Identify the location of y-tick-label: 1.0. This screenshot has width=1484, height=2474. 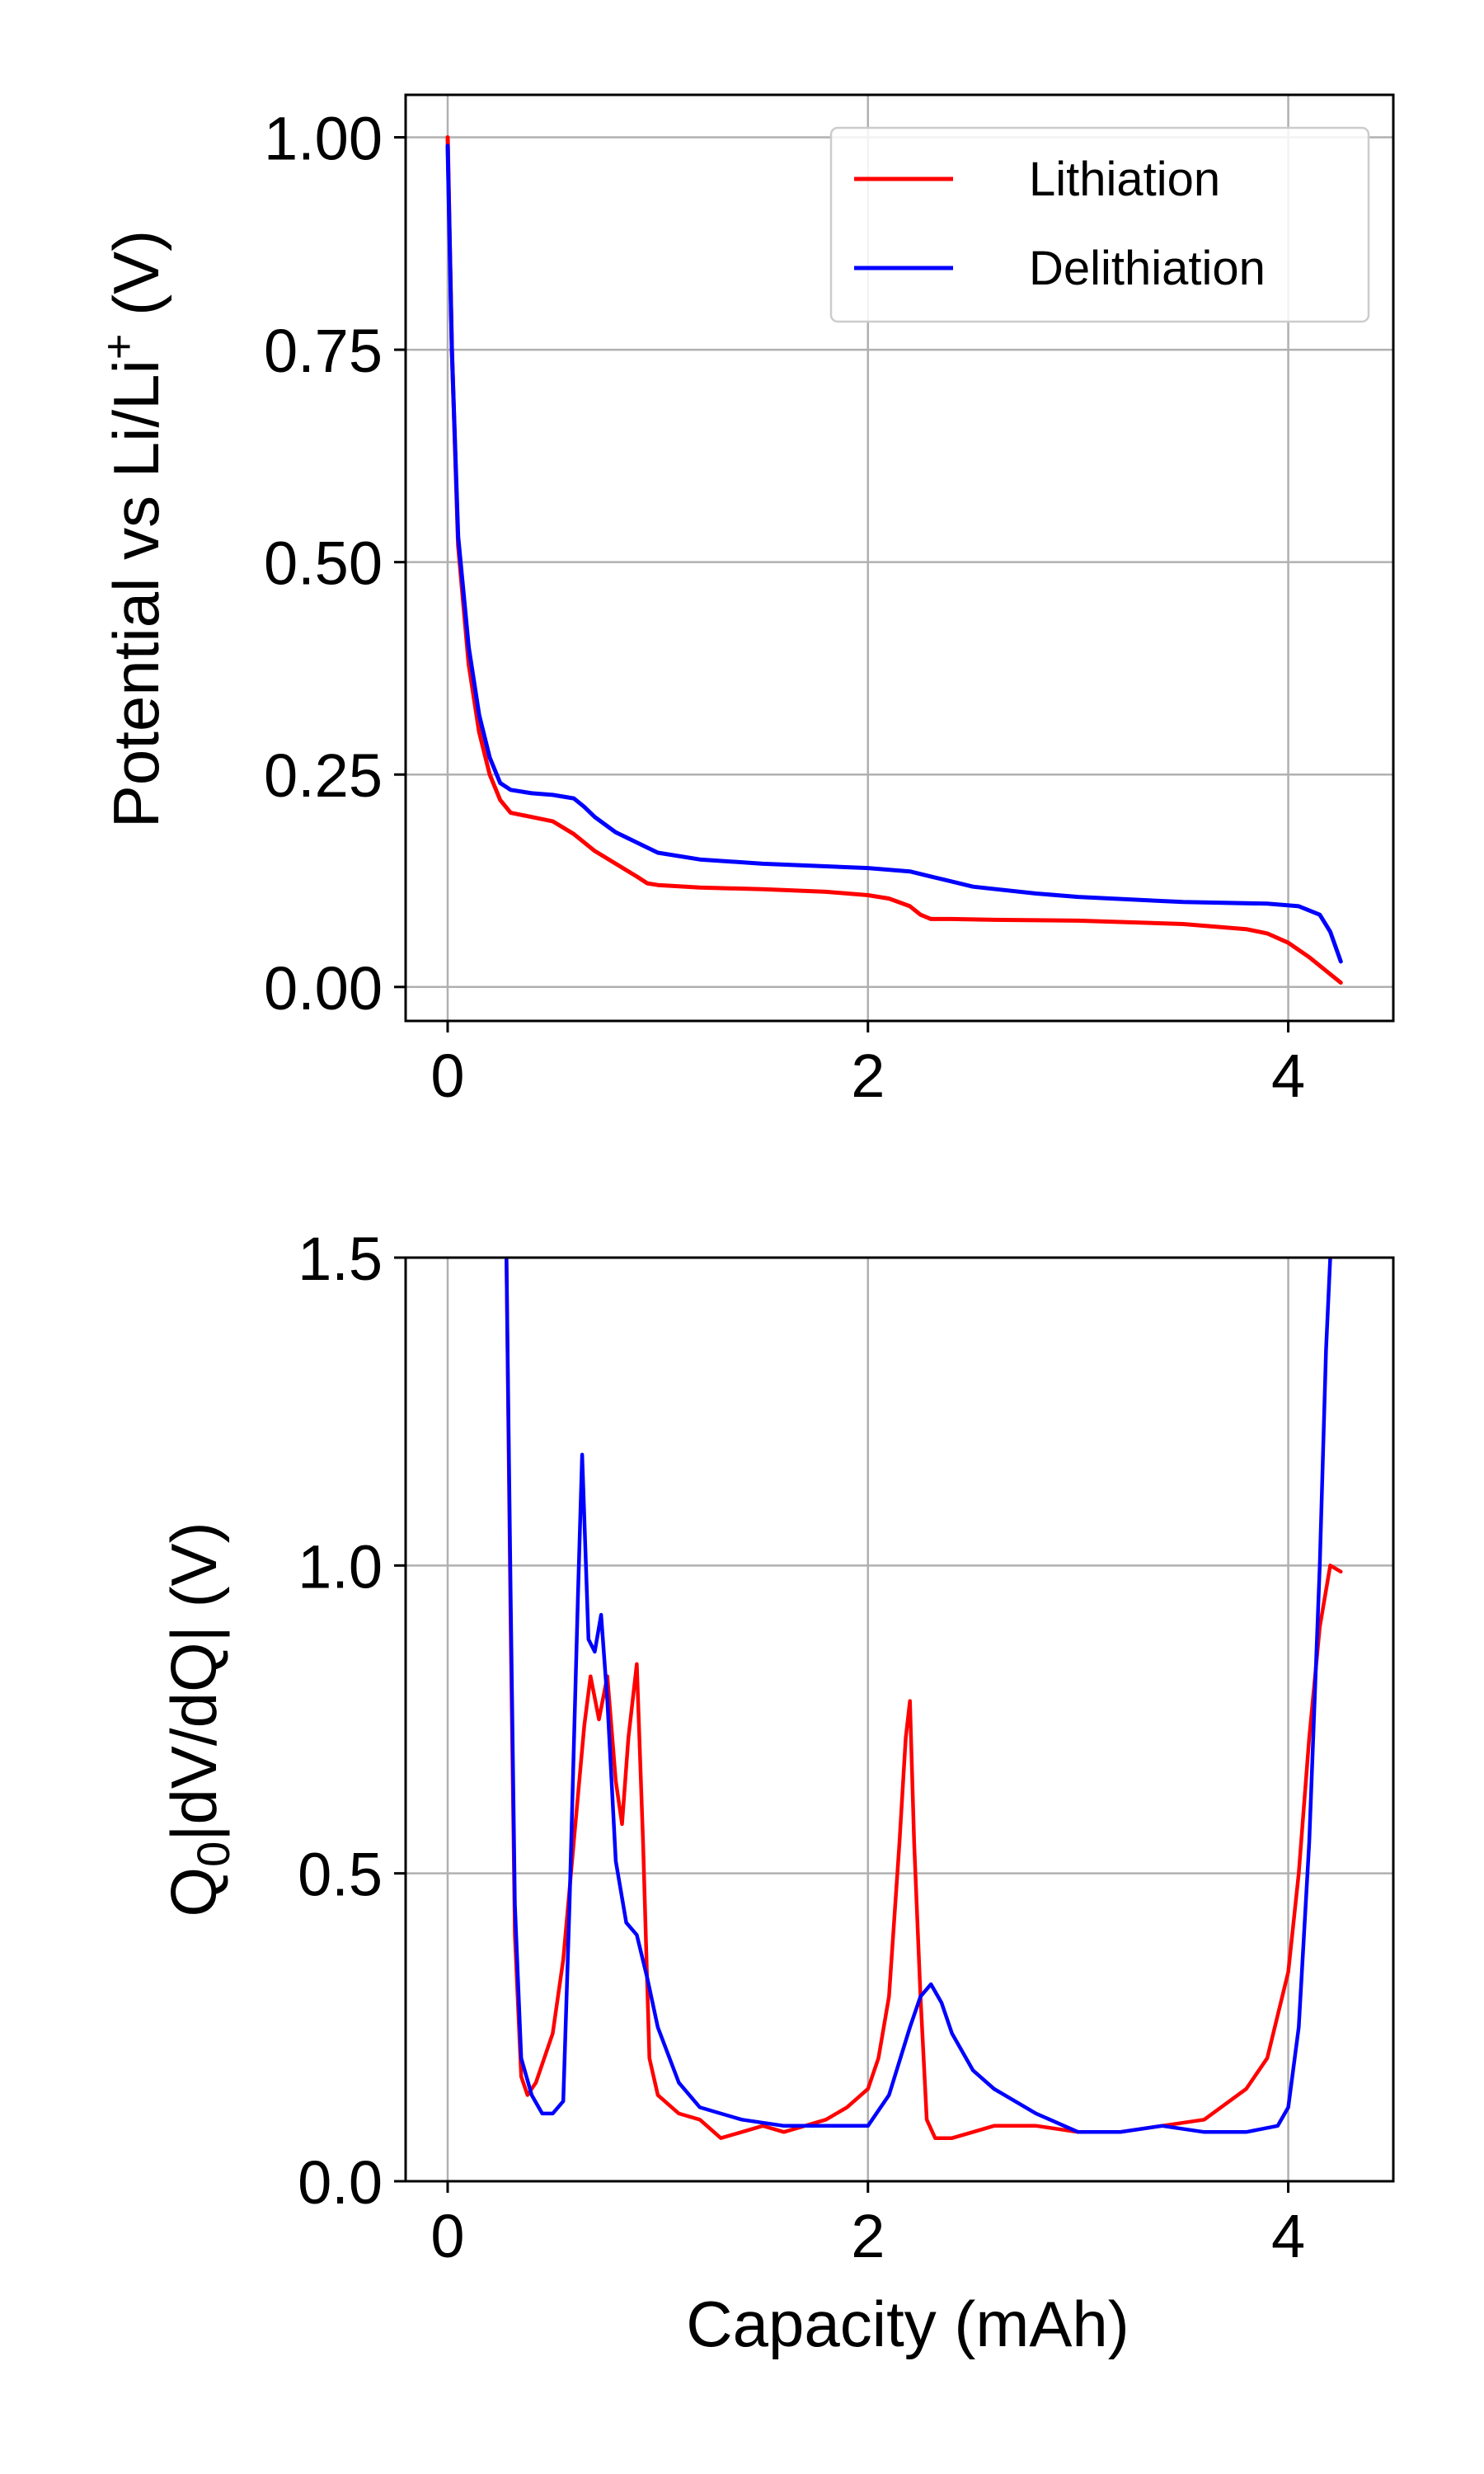
(340, 1566).